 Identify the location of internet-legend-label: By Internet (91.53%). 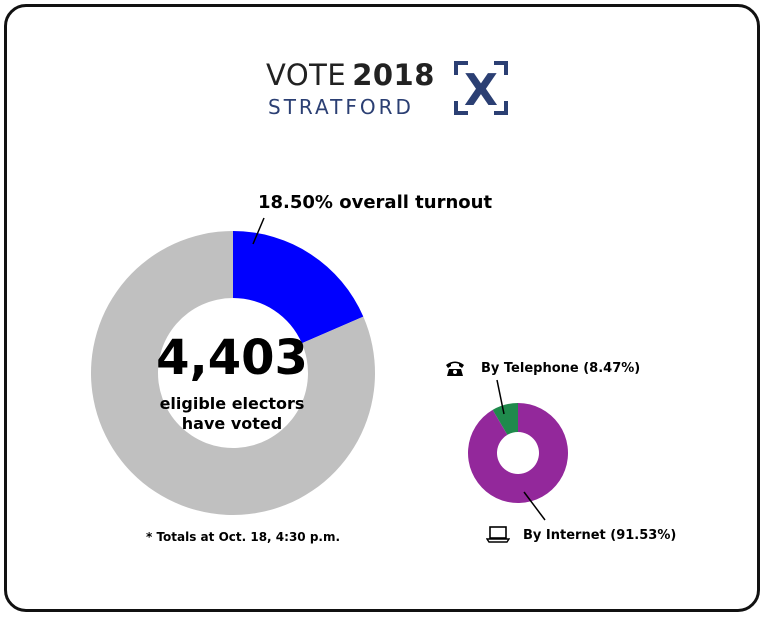
(600, 535).